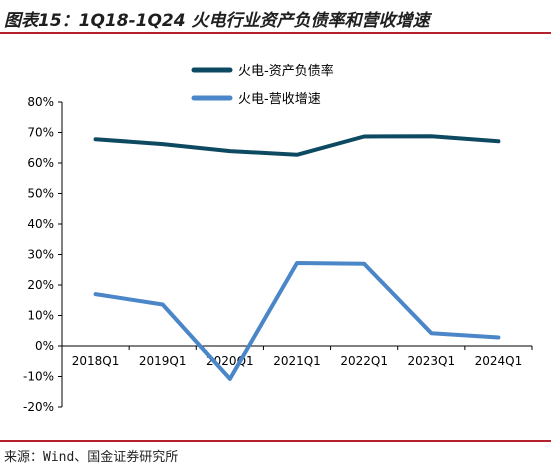  Describe the element at coordinates (40, 133) in the screenshot. I see `y-tick-label: 70%` at that location.